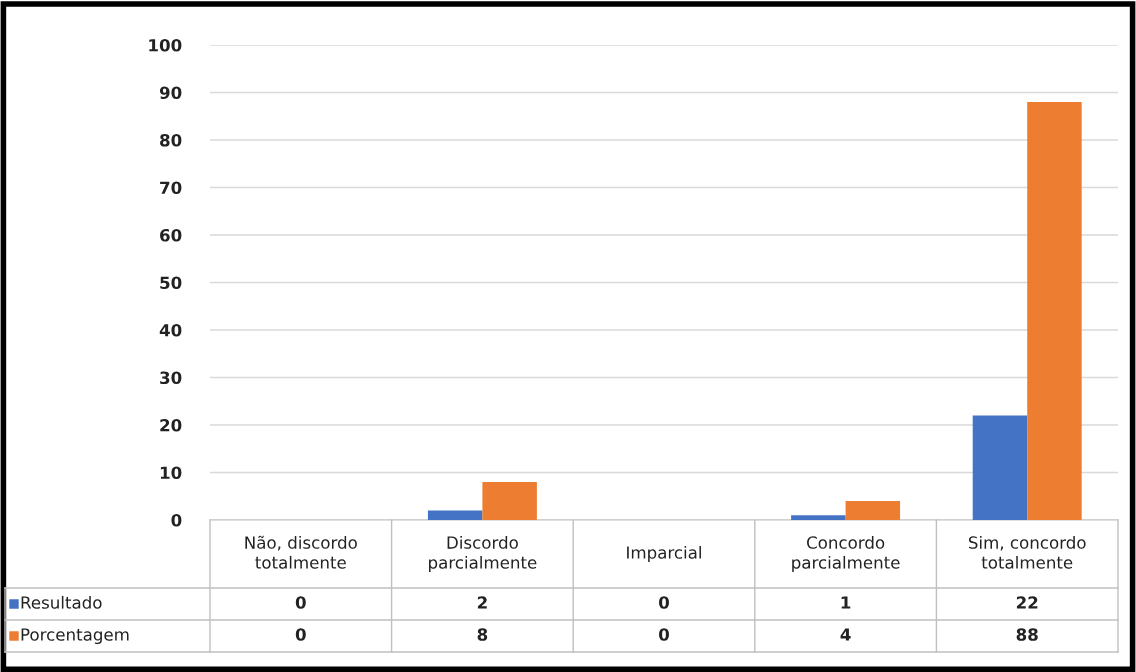 The image size is (1136, 672). I want to click on x-tick-label: Não, discordo totalmente, so click(301, 552).